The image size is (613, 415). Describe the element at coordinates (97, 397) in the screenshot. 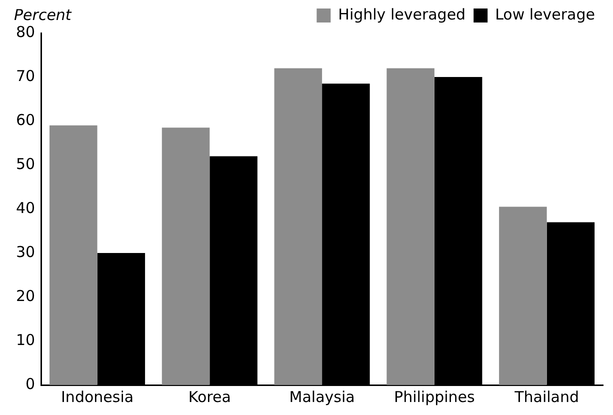

I see `x-tick-label: Indonesia` at that location.